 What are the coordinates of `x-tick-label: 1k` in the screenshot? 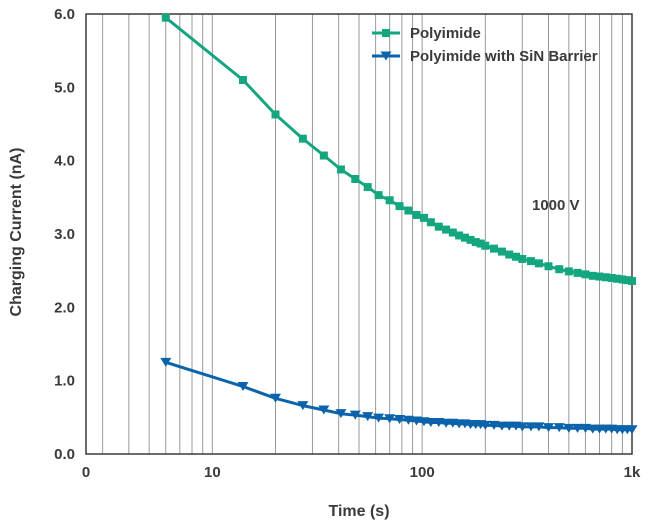 It's located at (632, 472).